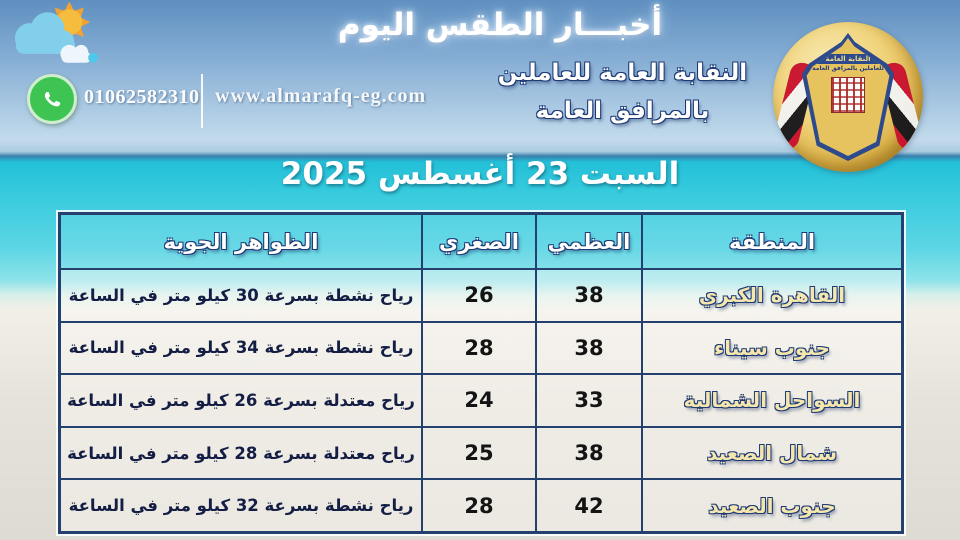 Image resolution: width=960 pixels, height=540 pixels. I want to click on whatsapp-icon, so click(52, 99).